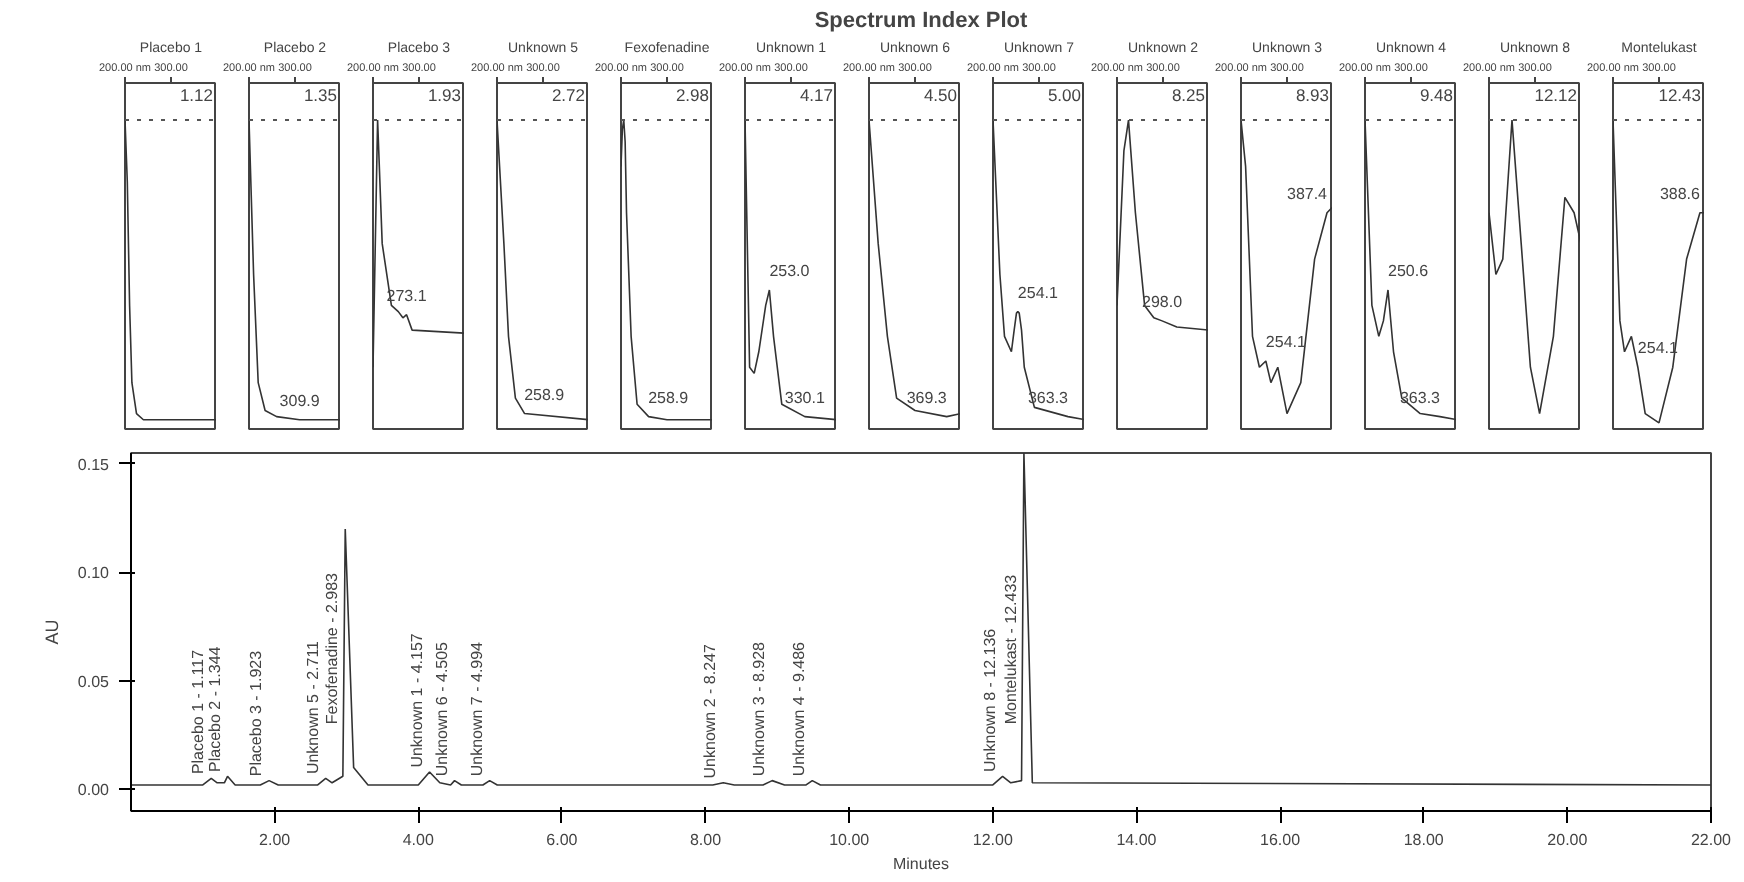 This screenshot has height=882, width=1744. Describe the element at coordinates (196, 95) in the screenshot. I see `text: 1.12` at that location.